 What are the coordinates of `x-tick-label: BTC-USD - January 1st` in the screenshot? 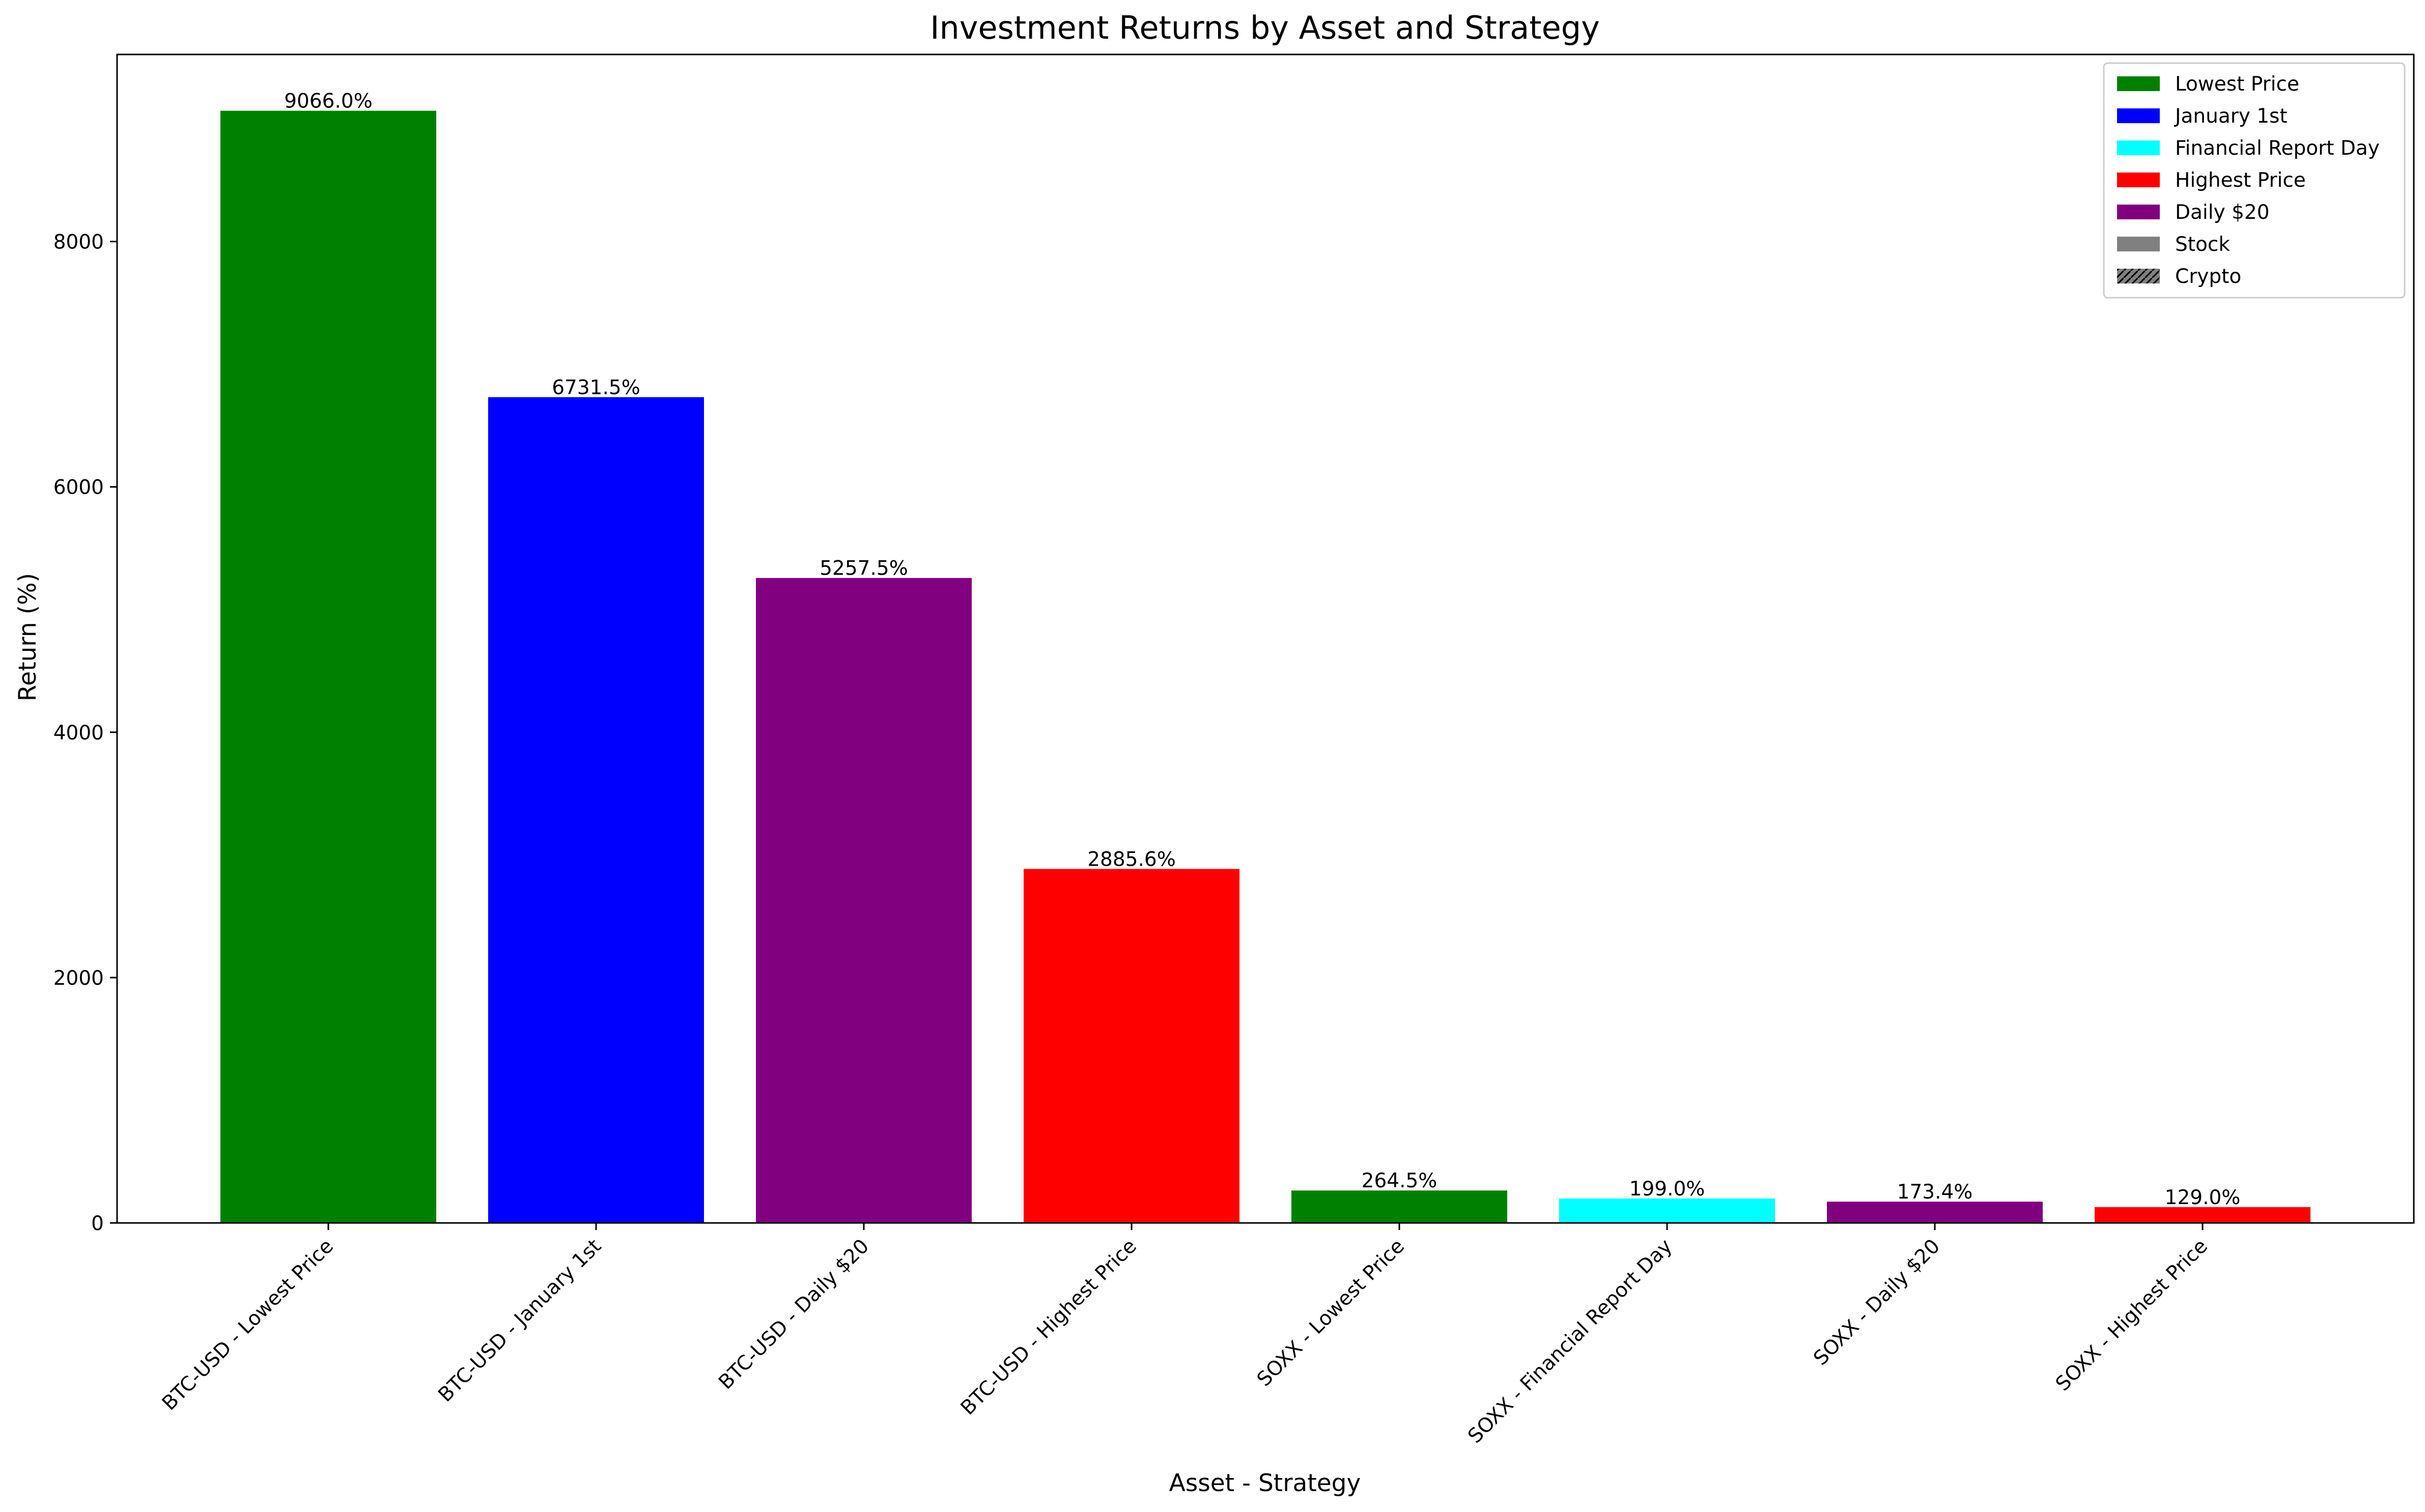 It's located at (520, 1321).